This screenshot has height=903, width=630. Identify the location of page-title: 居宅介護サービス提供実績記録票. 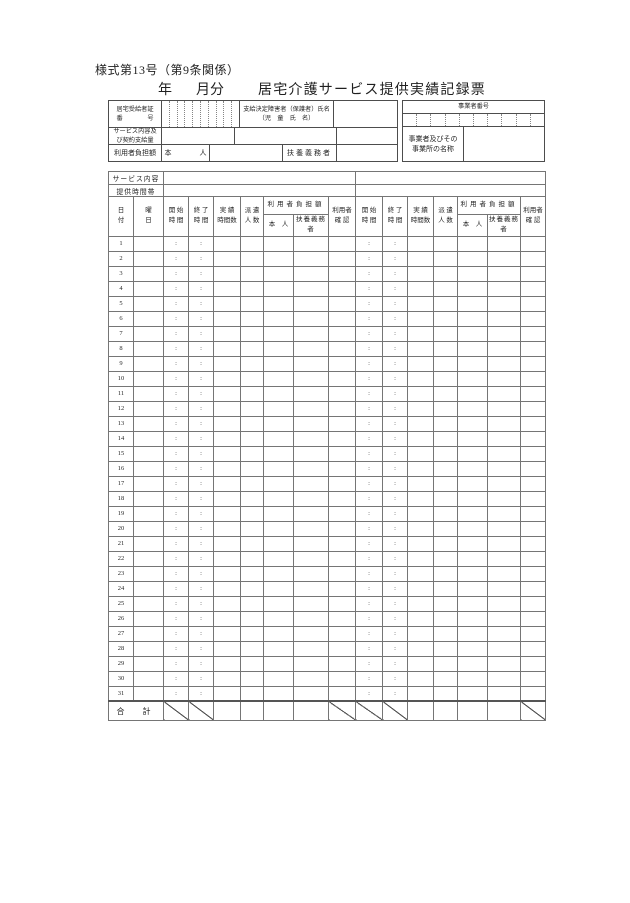
(372, 90).